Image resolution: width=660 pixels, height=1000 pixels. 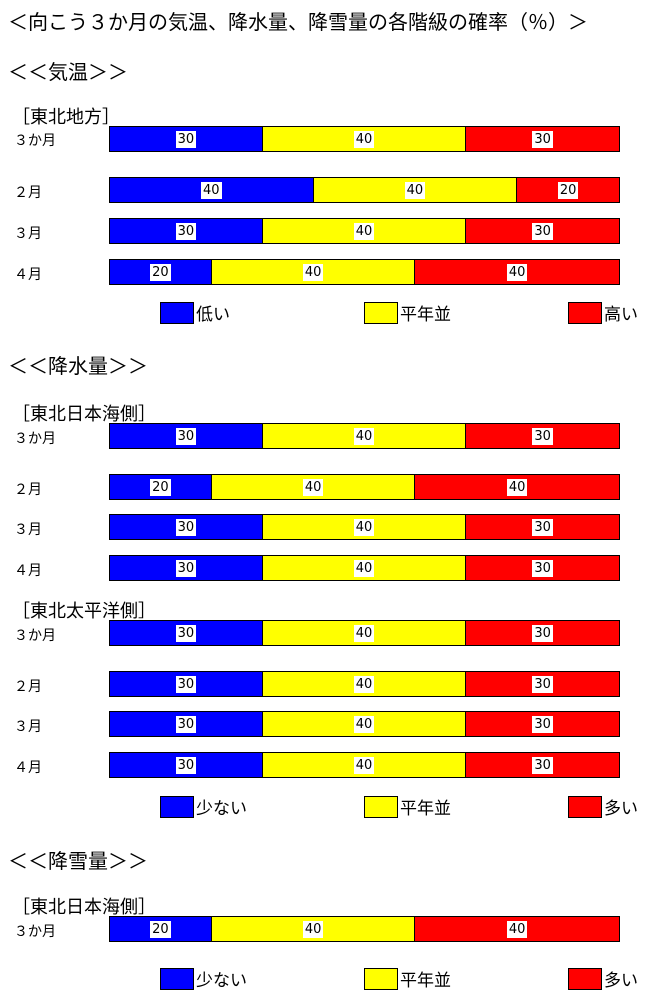 I want to click on legend-item-low: 低い, so click(x=195, y=312).